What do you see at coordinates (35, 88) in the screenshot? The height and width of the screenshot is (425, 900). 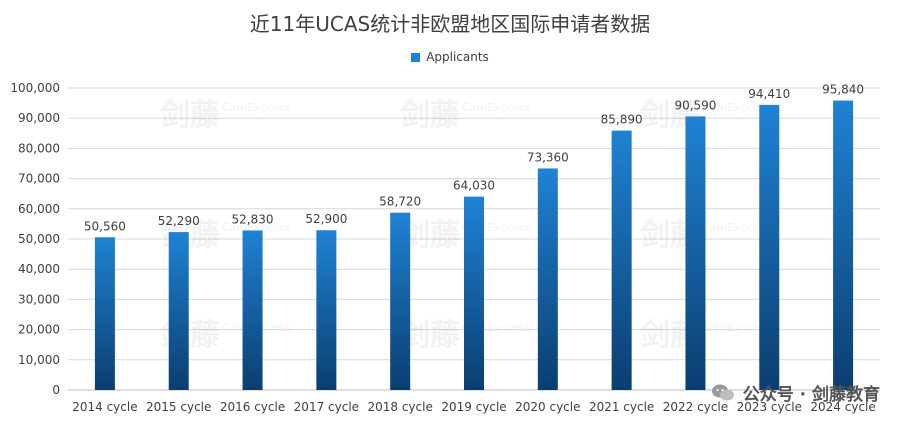 I see `y-tick-label: 100,000` at bounding box center [35, 88].